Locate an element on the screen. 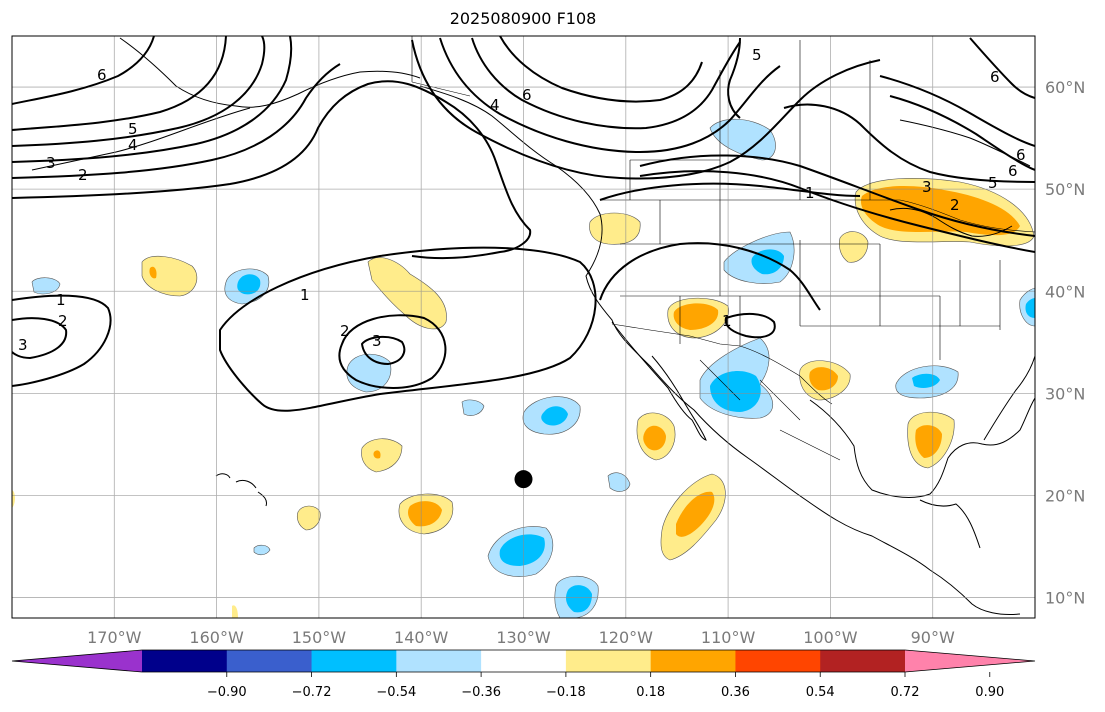 This screenshot has height=712, width=1105. colorbar-tick-label: −0.36 is located at coordinates (481, 692).